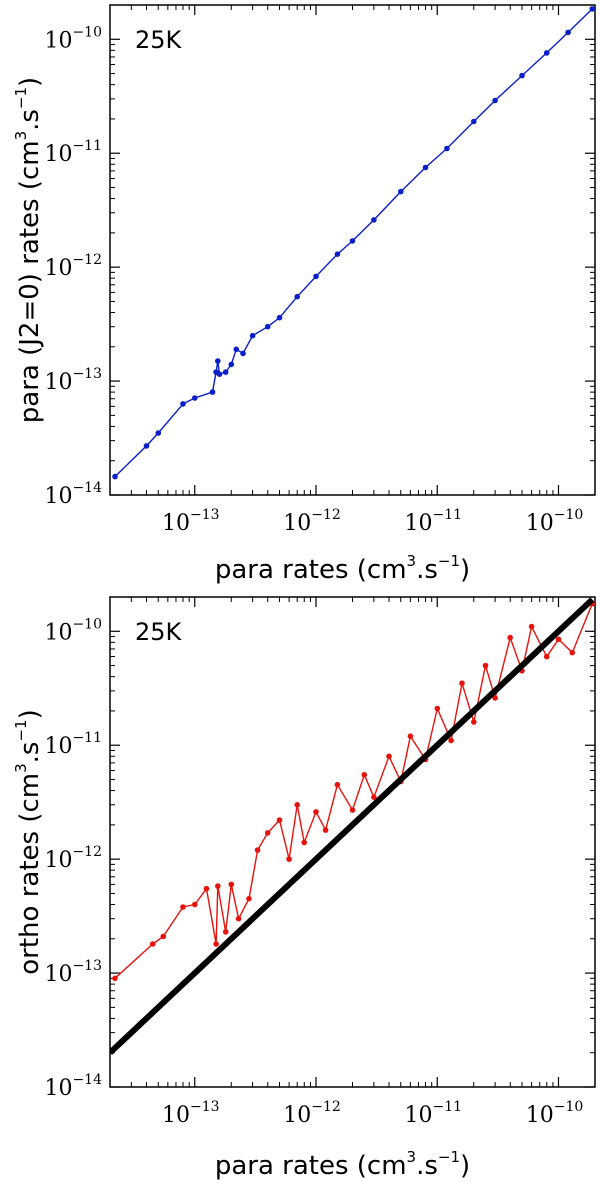 Image resolution: width=600 pixels, height=1185 pixels. I want to click on y-axis-label: para (J2=0) rates (cm3.s−1), so click(28, 250).